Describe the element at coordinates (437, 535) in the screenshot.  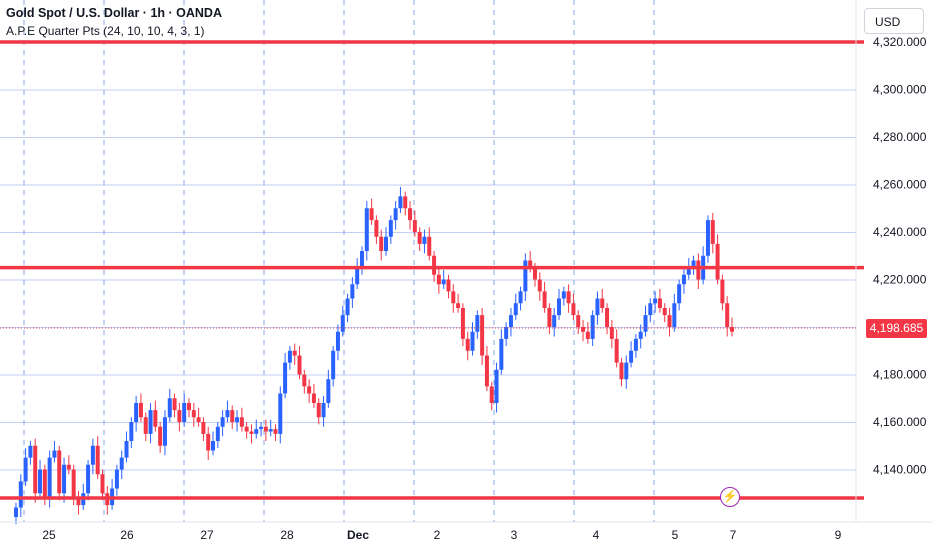
I see `time-axis-label: 2` at that location.